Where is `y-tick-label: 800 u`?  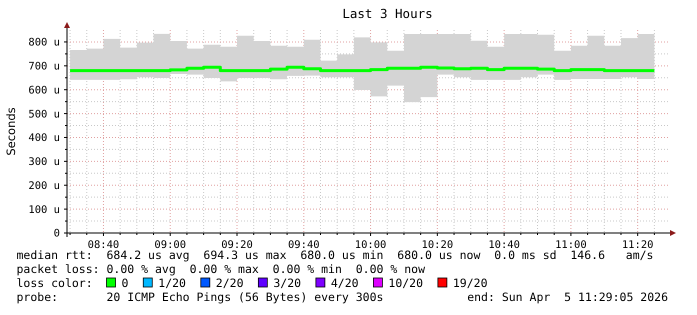
y-tick-label: 800 u is located at coordinates (44, 42).